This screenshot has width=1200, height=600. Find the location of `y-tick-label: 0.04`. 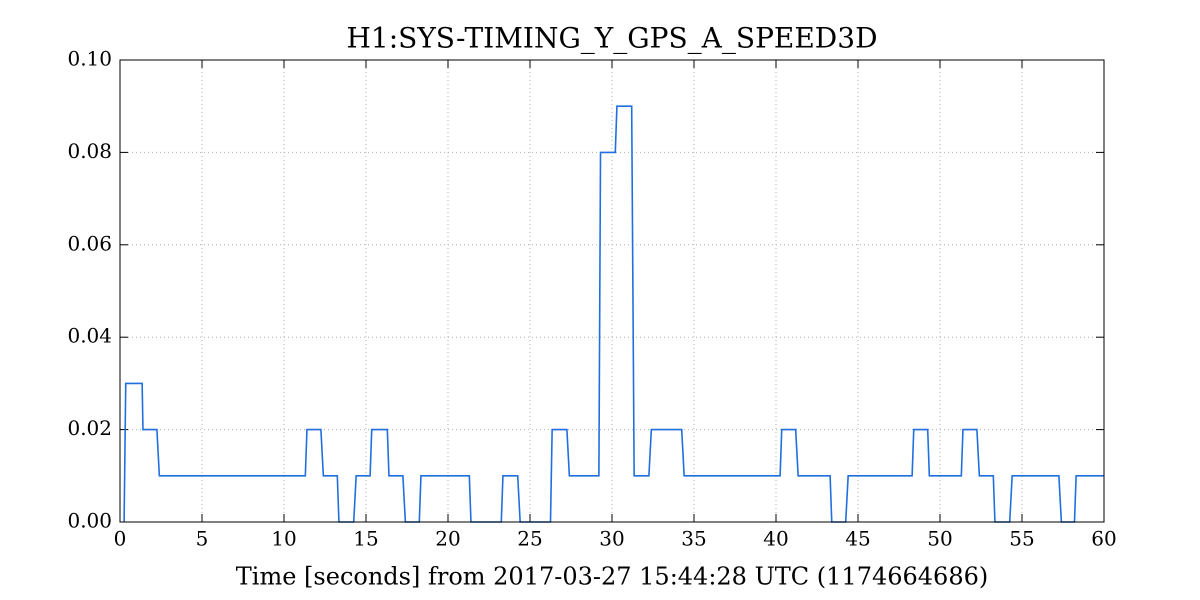

y-tick-label: 0.04 is located at coordinates (89, 336).